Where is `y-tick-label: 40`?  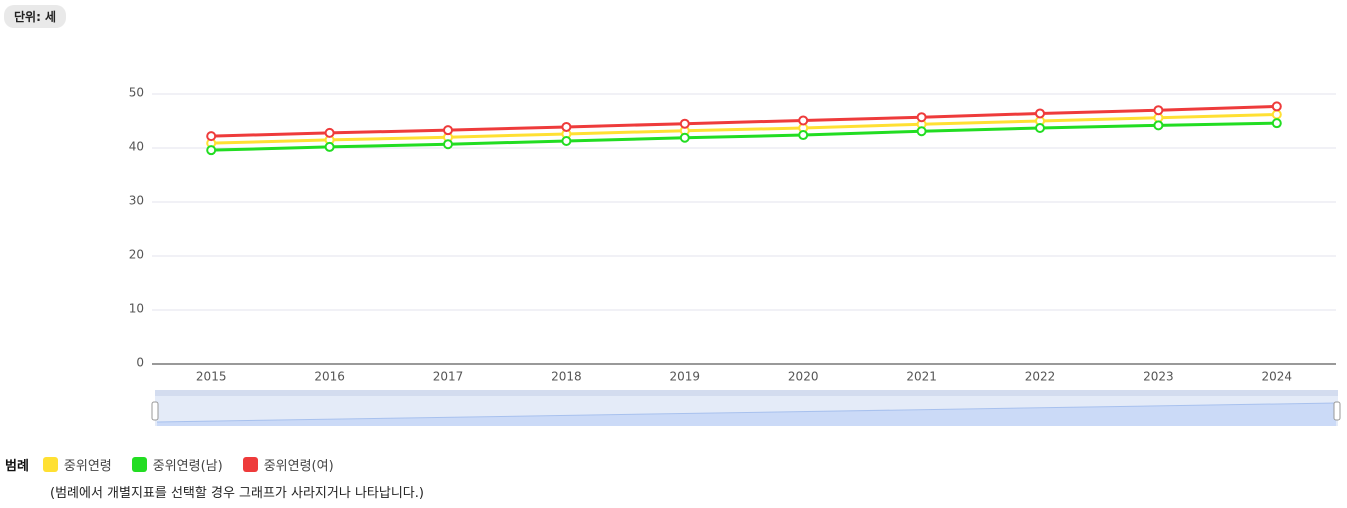 y-tick-label: 40 is located at coordinates (136, 147).